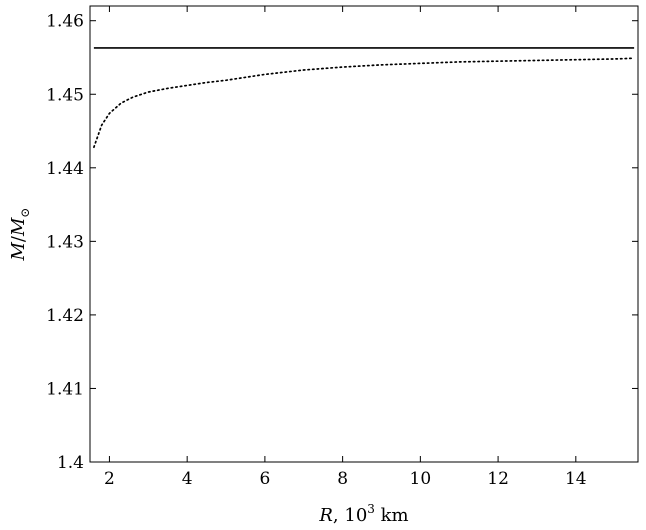 The width and height of the screenshot is (646, 530). I want to click on y-tick-label: 1.46, so click(65, 22).